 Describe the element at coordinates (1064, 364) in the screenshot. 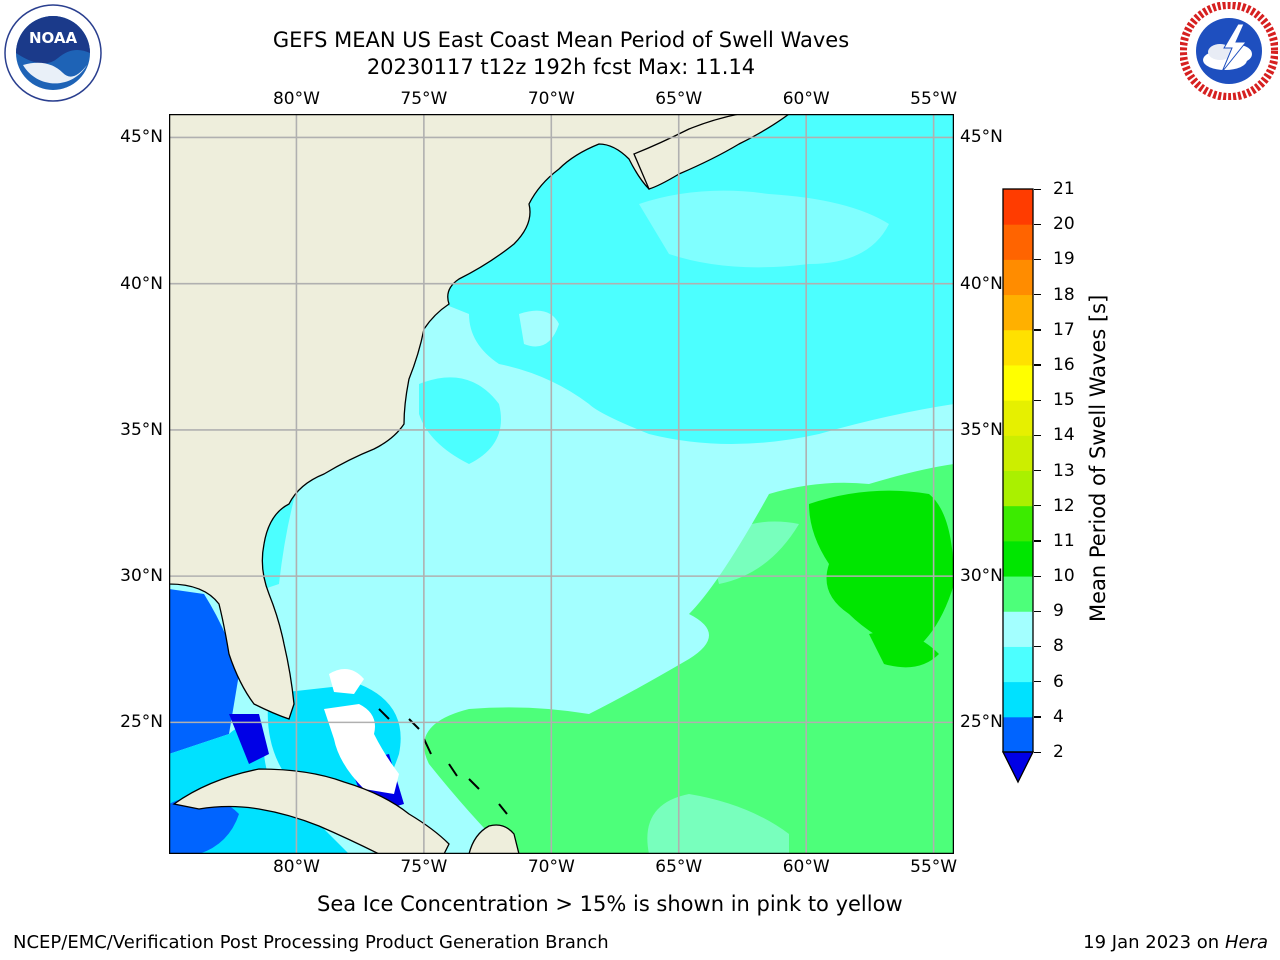

I see `colorbar-tick-label: 16` at that location.